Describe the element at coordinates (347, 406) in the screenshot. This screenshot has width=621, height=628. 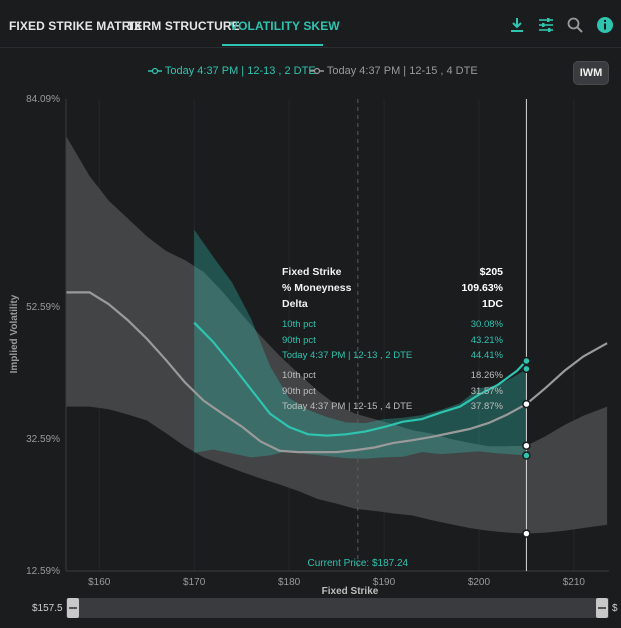
I see `tooltip-row-label: Today 4:37 PM | 12-15 , 4 DTE` at that location.